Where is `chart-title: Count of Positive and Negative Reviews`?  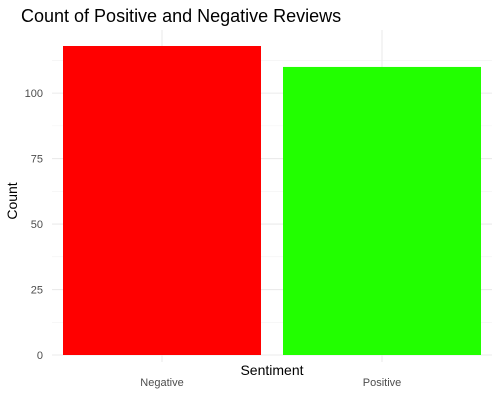
chart-title: Count of Positive and Negative Reviews is located at coordinates (181, 16).